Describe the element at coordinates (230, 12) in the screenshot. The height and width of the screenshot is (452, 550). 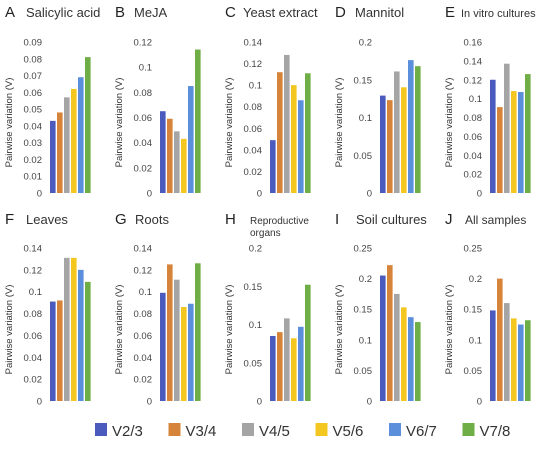
I see `panel-letter: C` at that location.